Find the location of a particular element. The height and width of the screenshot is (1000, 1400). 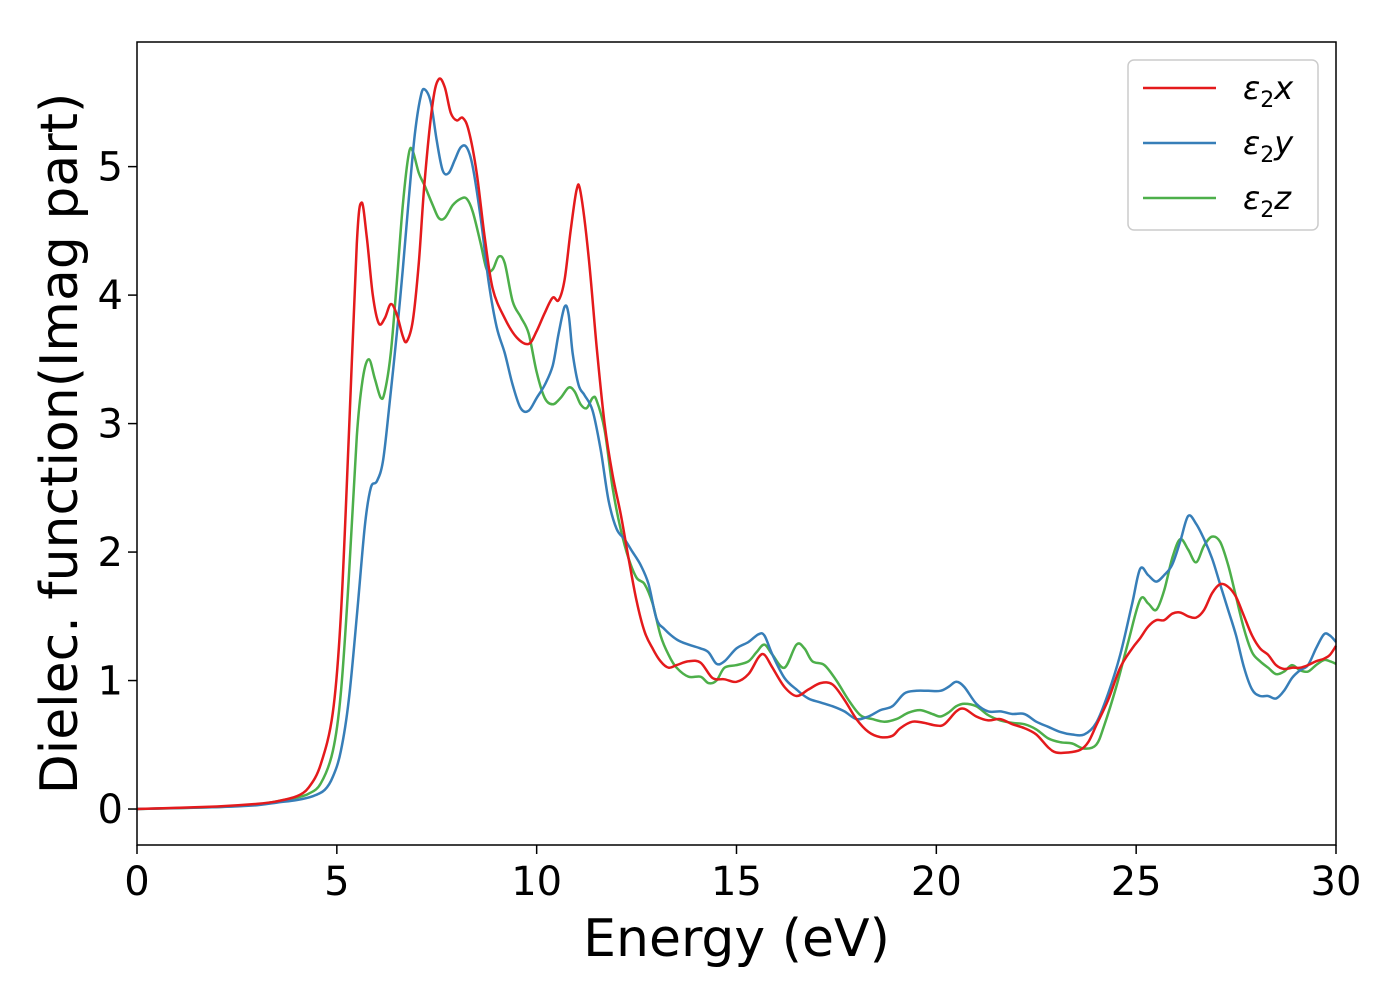

legend-label-y: ε2y is located at coordinates (1268, 146).